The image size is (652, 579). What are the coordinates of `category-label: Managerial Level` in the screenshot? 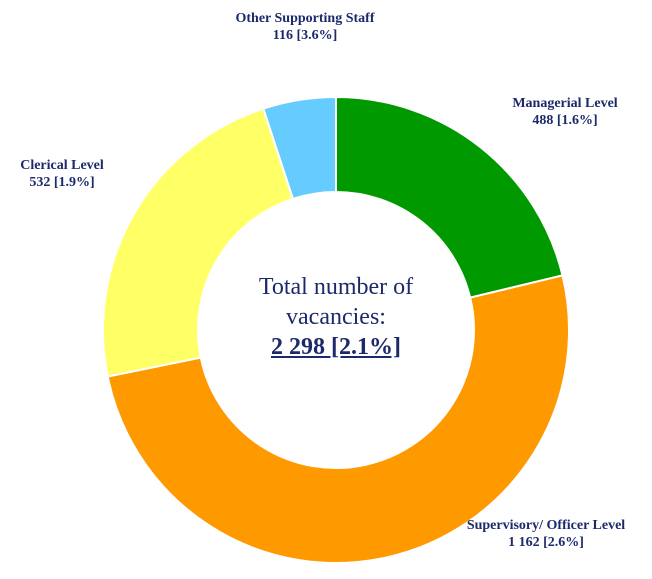 It's located at (565, 103).